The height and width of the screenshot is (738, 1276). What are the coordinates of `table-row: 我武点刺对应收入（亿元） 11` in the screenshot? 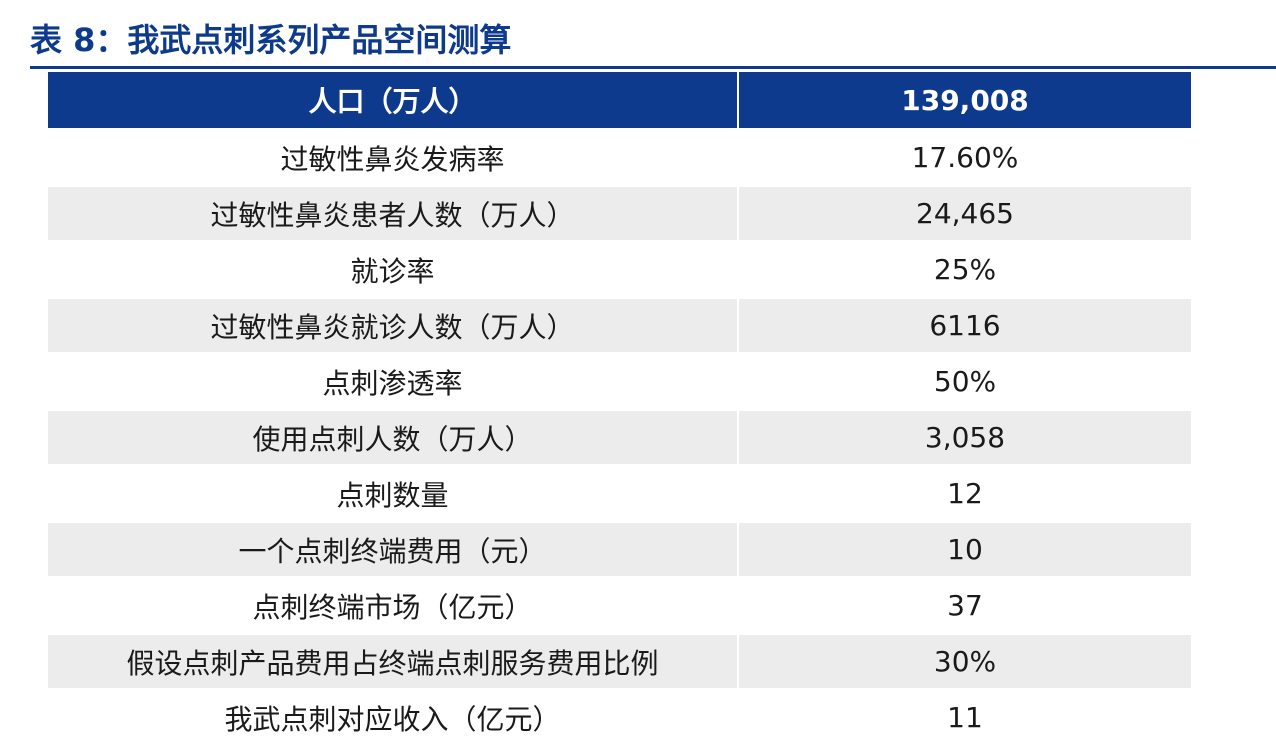 It's located at (619, 713).